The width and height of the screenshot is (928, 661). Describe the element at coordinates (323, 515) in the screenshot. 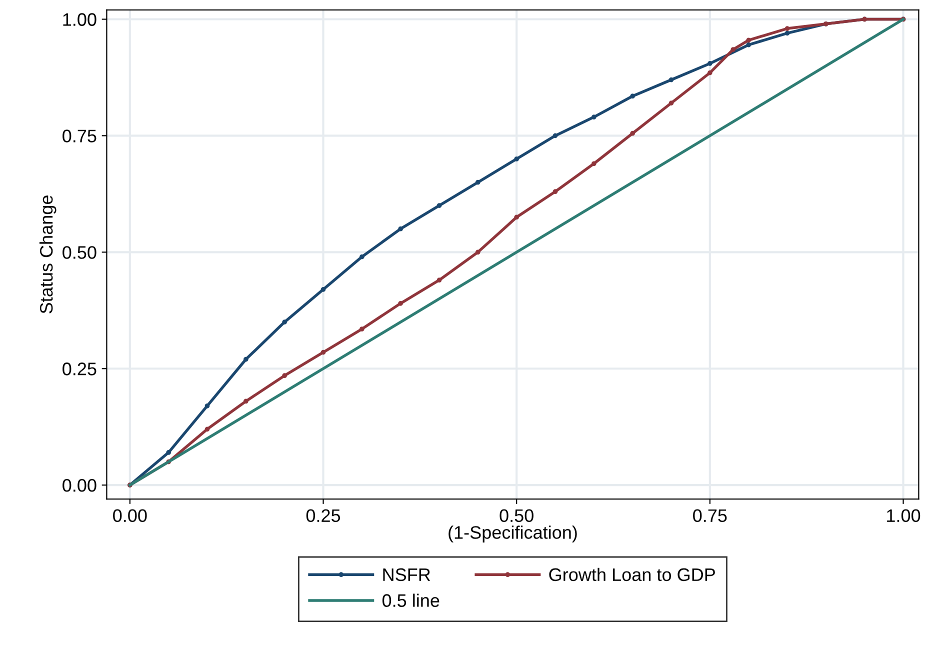

I see `x-tick-label: 0.25` at that location.